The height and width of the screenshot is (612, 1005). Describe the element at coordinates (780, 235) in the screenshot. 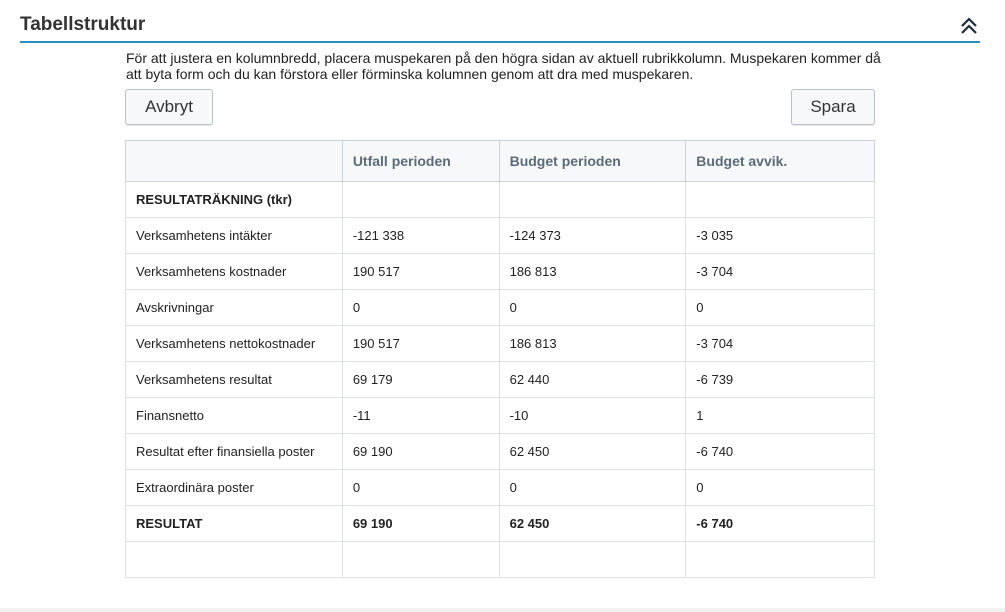

I see `table-cell: -3 035` at that location.